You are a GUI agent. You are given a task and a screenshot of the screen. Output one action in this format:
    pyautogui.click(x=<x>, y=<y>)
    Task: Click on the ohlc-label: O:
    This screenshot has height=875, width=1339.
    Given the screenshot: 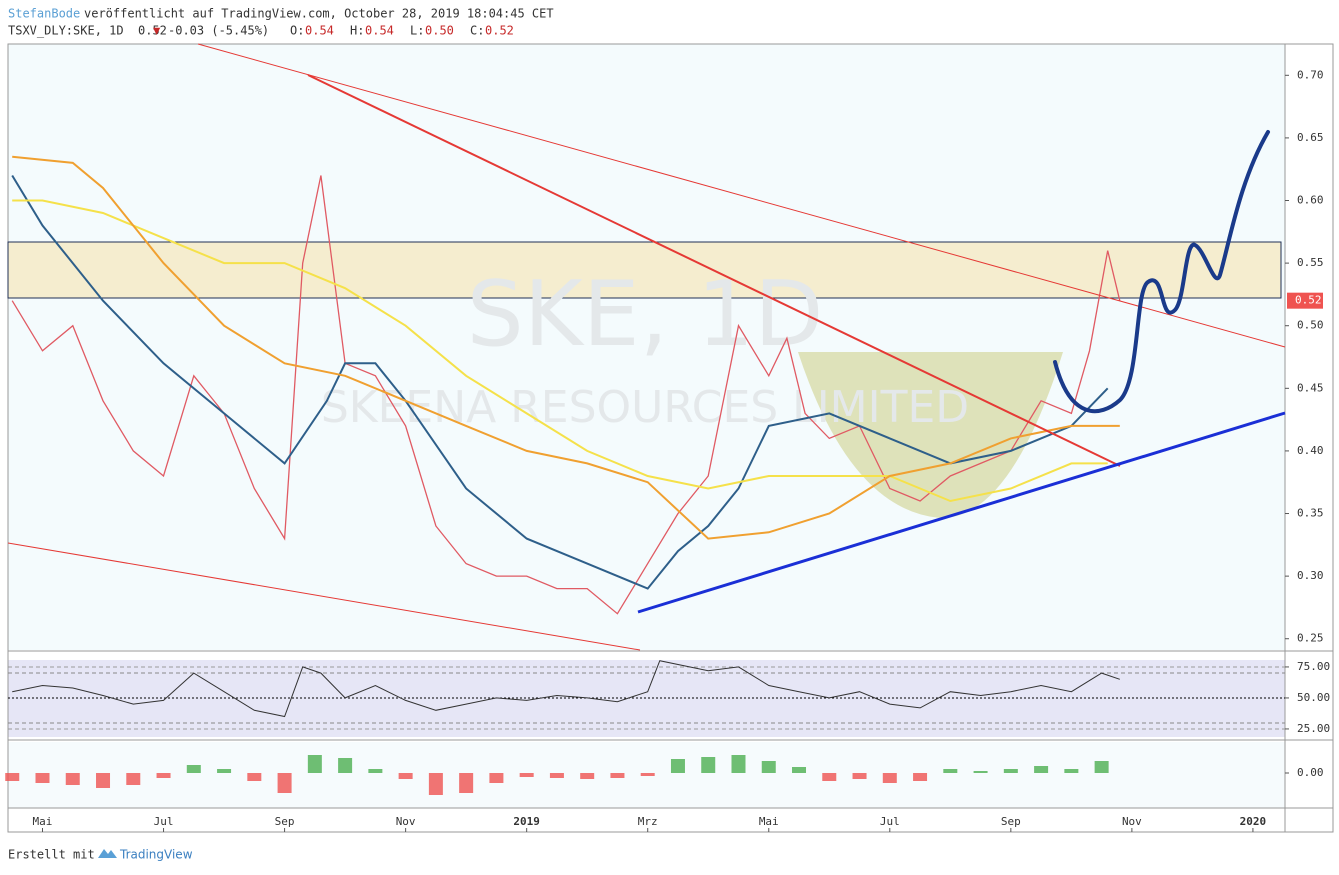 What is the action you would take?
    pyautogui.click(x=297, y=31)
    